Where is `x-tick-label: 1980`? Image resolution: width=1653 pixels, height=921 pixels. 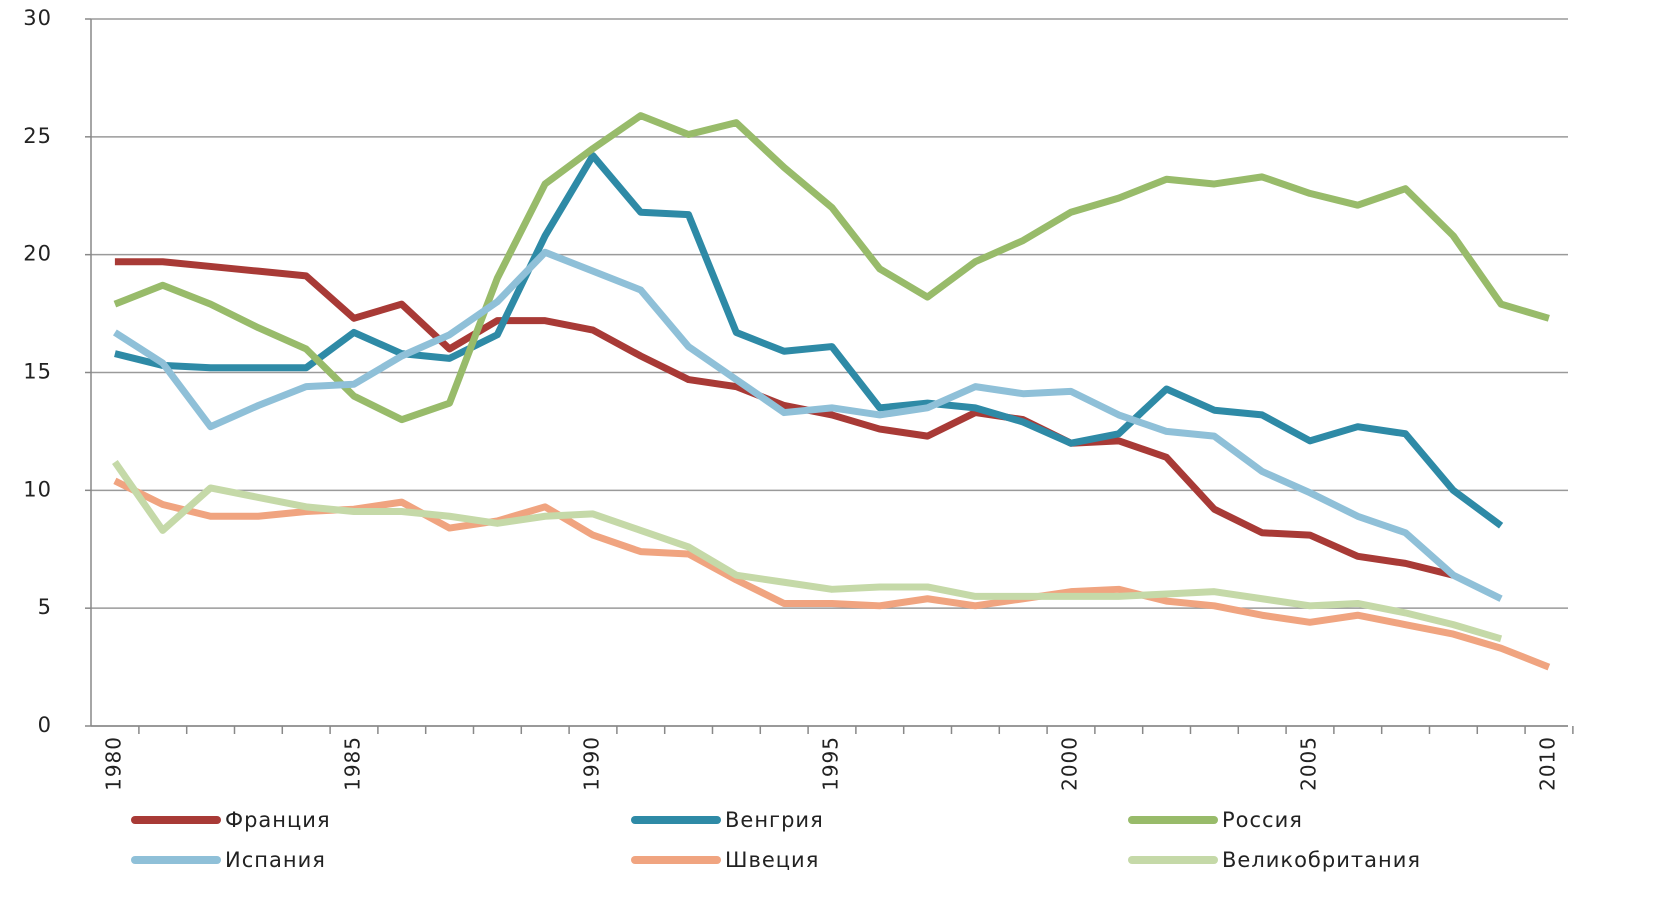 x-tick-label: 1980 is located at coordinates (113, 763).